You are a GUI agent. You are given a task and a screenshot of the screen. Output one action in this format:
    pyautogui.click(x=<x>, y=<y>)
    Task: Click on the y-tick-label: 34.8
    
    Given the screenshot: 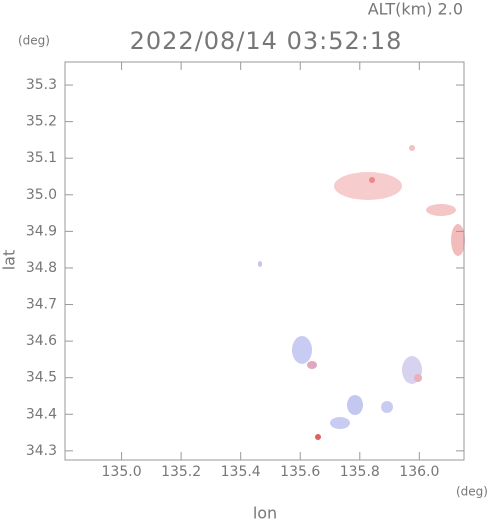 What is the action you would take?
    pyautogui.click(x=41, y=268)
    